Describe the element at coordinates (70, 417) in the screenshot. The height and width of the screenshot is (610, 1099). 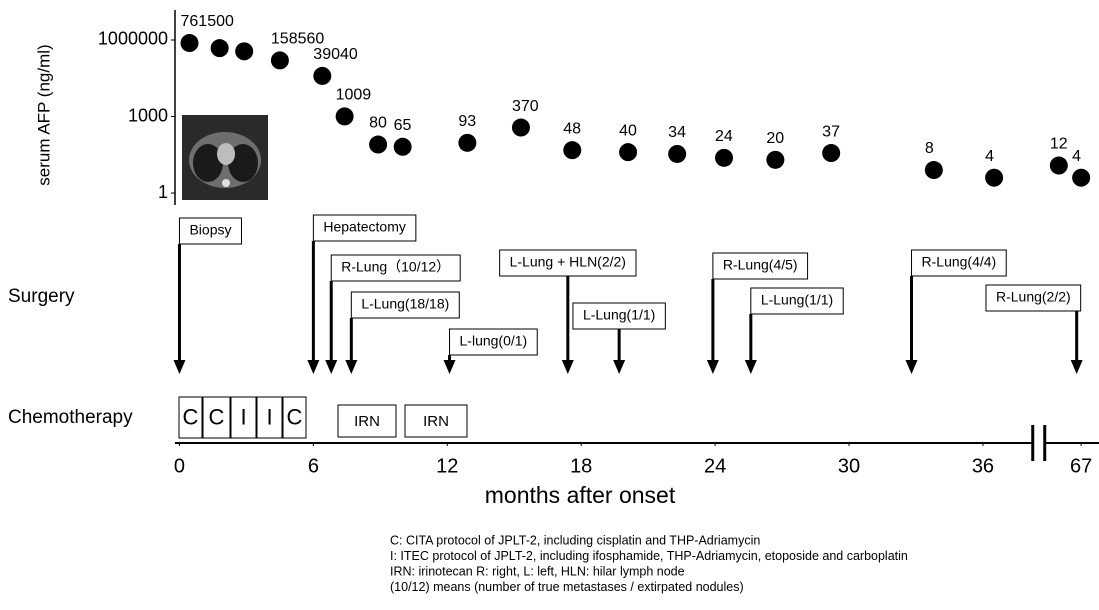
I see `chemotherapy-label: Chemotherapy` at that location.